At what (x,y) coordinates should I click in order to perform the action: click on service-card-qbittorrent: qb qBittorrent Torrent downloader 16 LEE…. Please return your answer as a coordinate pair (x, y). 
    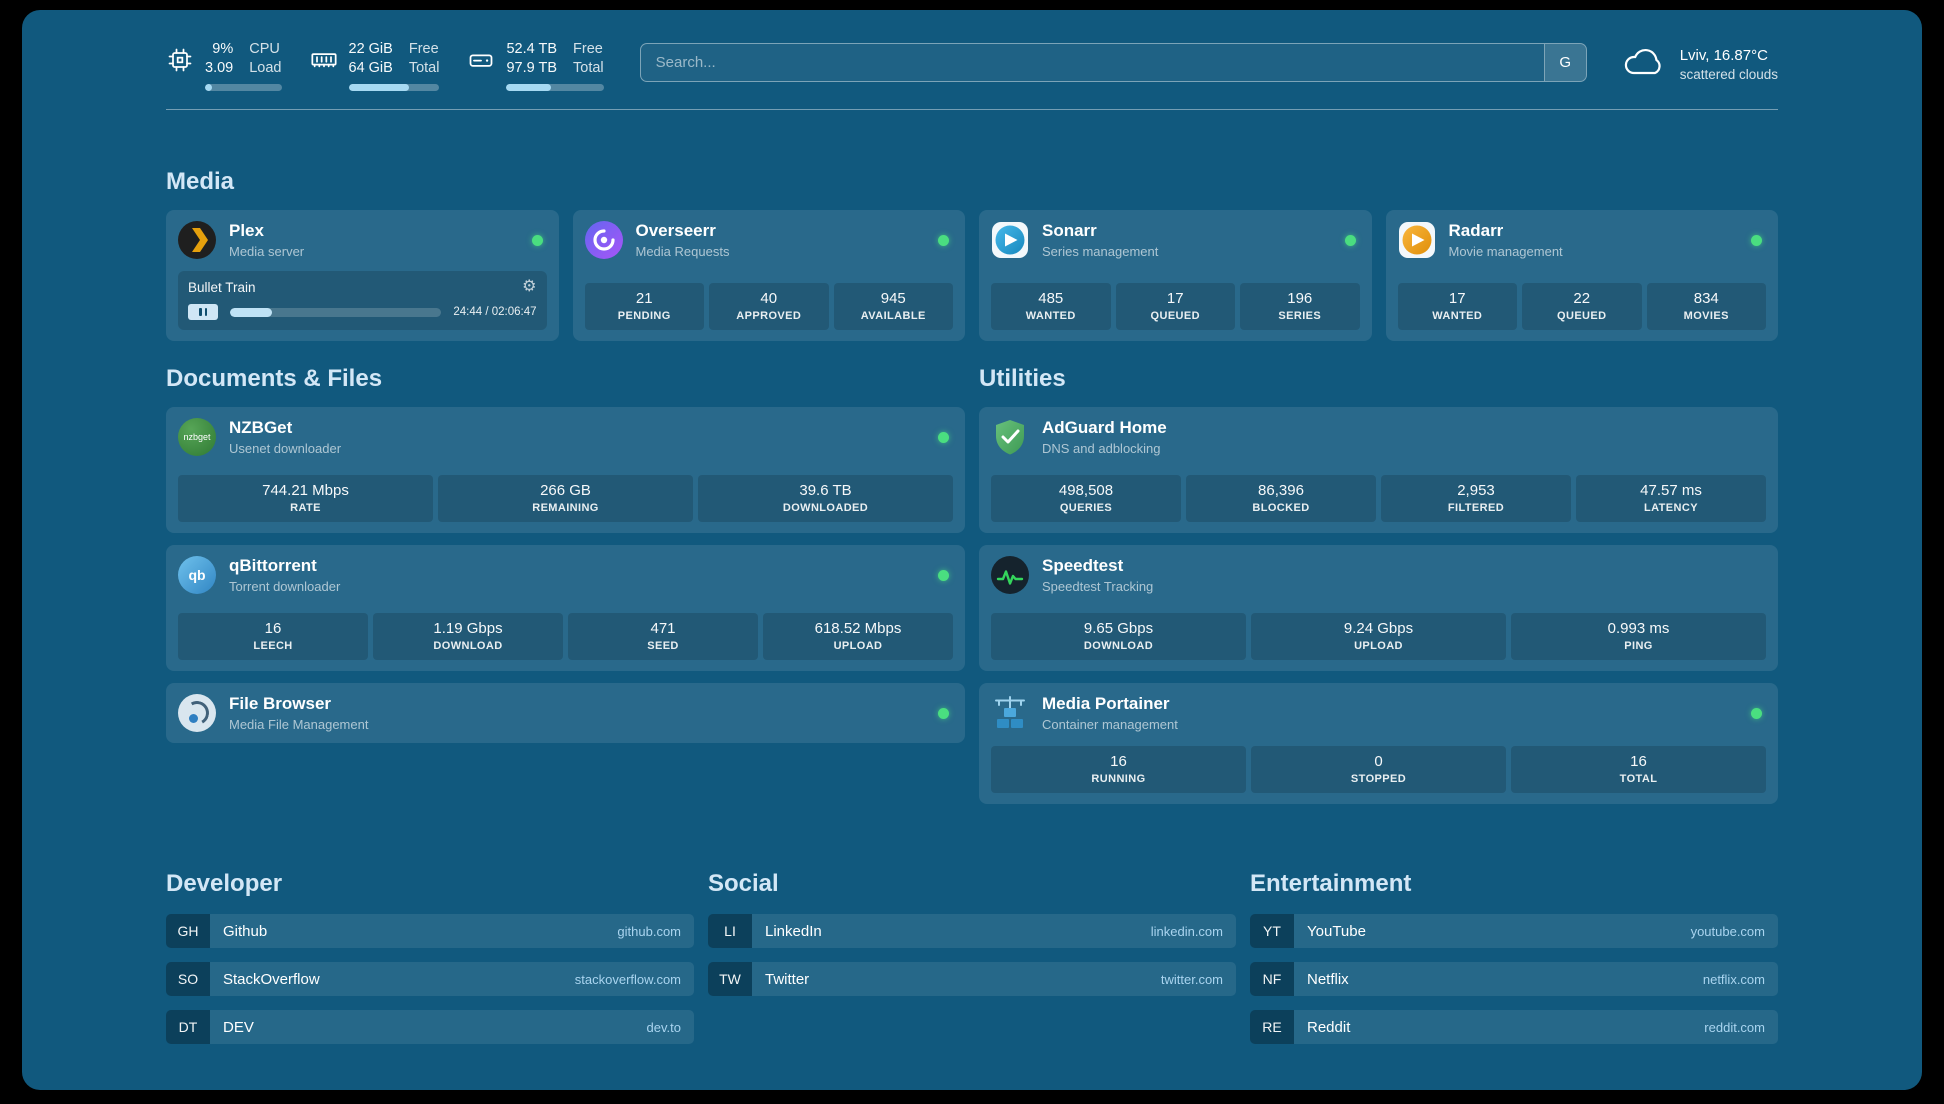
    Looking at the image, I should click on (565, 608).